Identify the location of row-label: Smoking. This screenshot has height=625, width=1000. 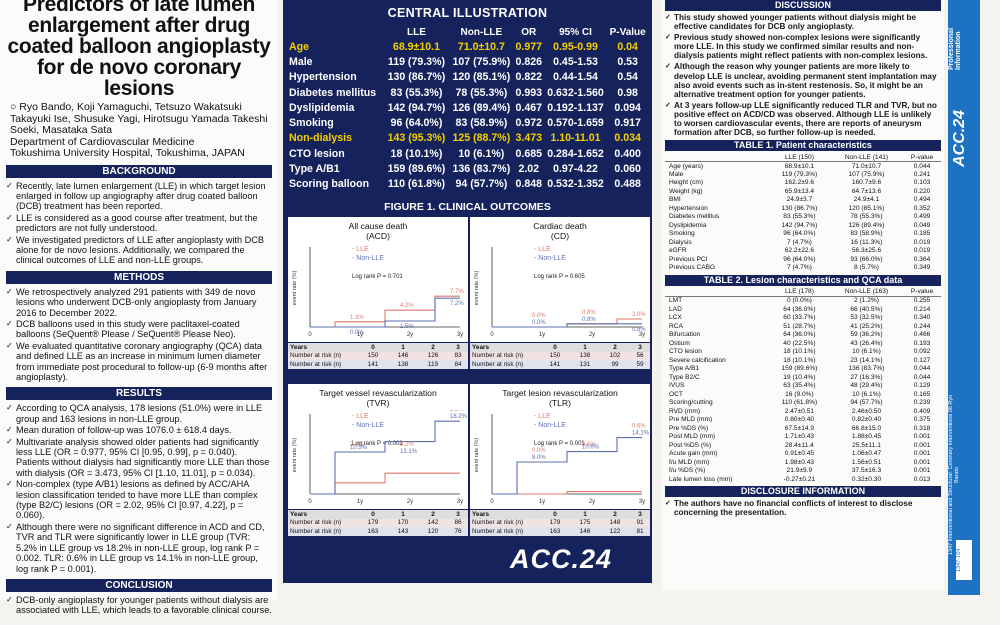
(311, 123).